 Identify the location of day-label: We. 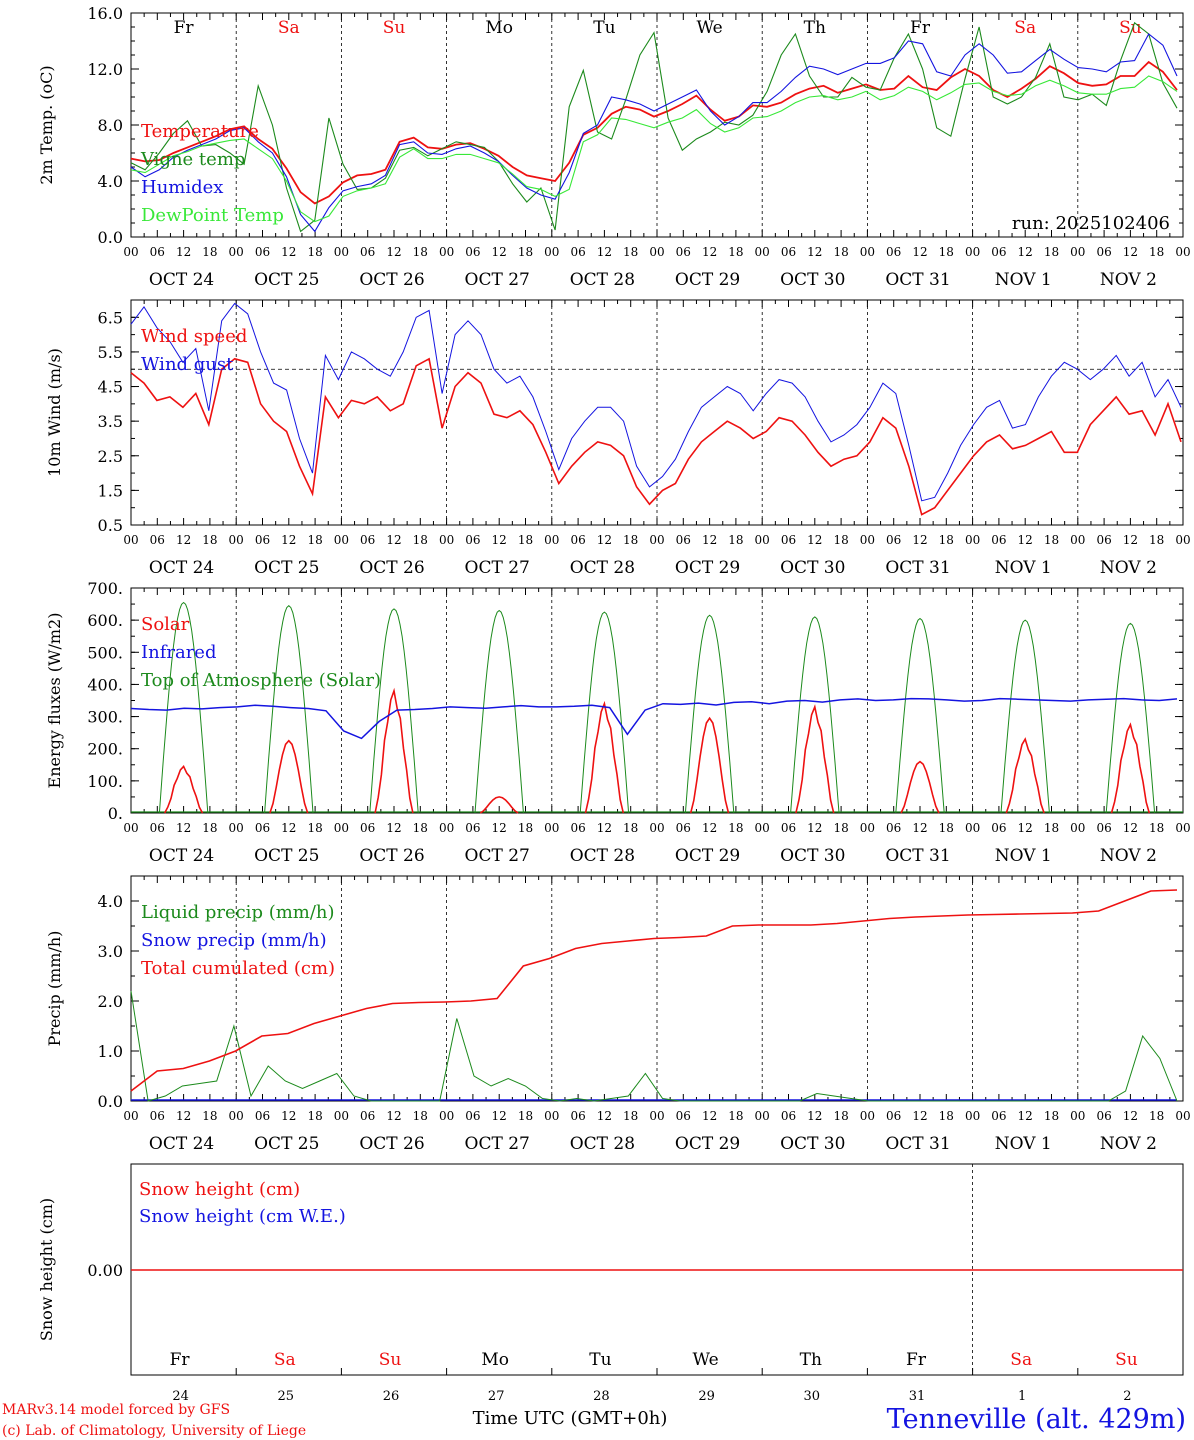
(710, 28).